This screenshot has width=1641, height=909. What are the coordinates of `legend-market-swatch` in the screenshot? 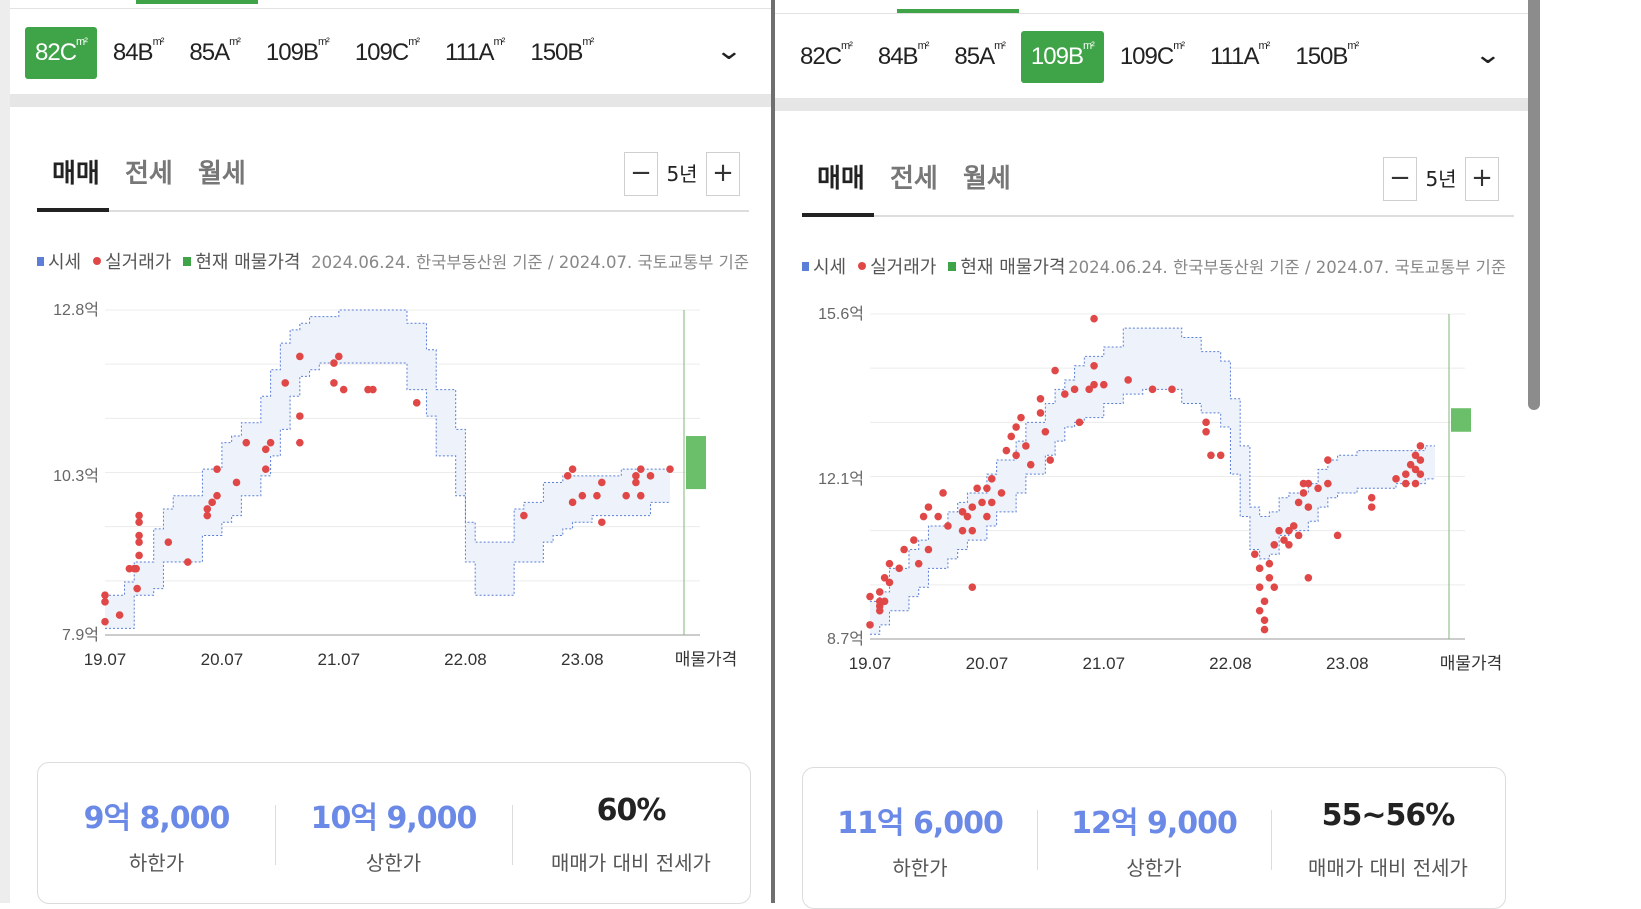 It's located at (40, 261).